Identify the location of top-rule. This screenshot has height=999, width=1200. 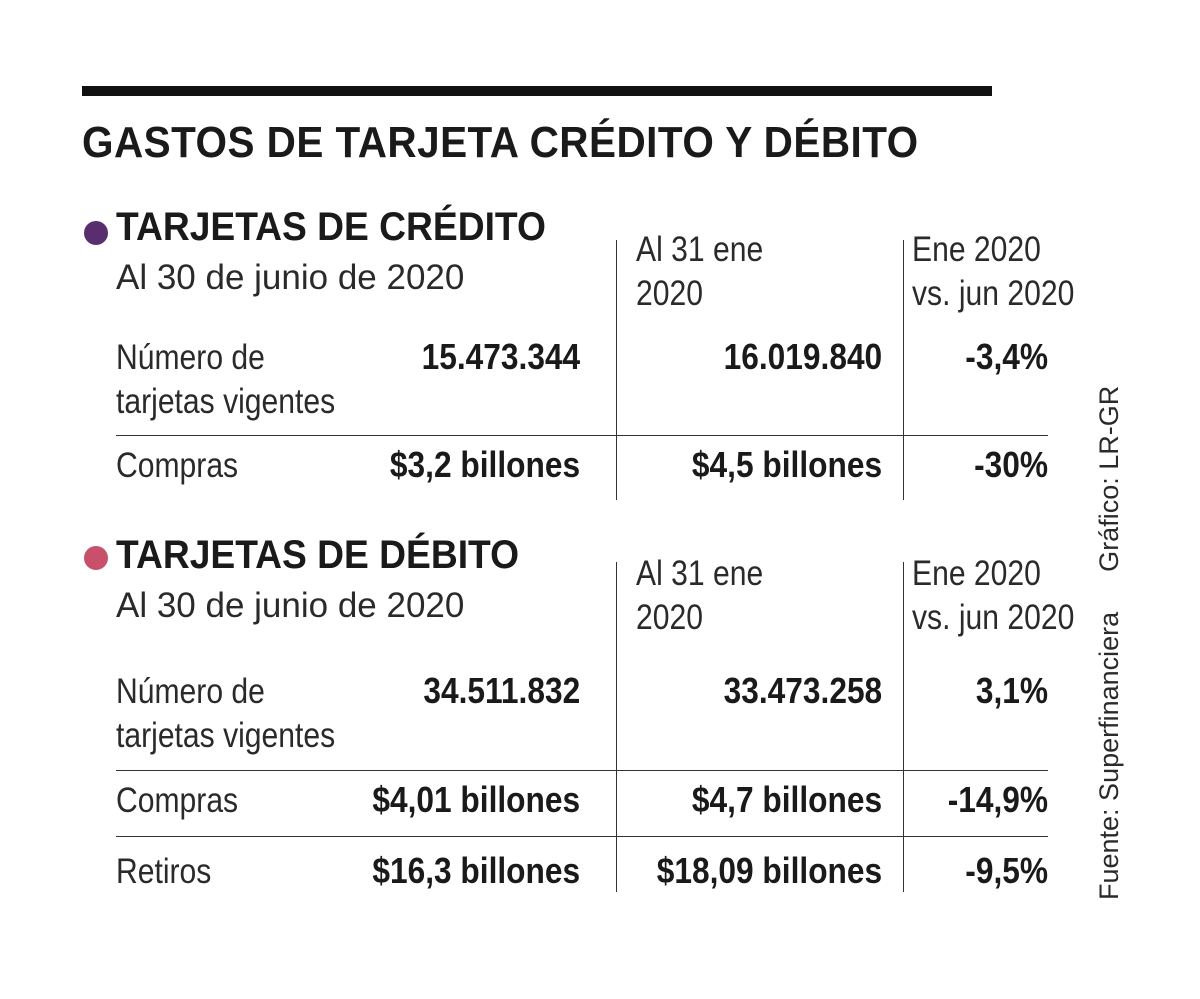
(537, 91).